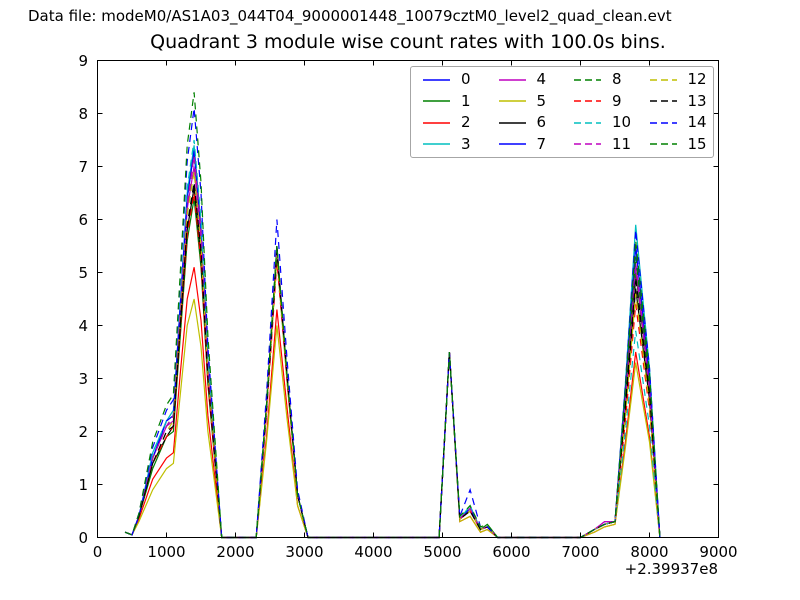  What do you see at coordinates (697, 143) in the screenshot?
I see `legend-label: 15` at bounding box center [697, 143].